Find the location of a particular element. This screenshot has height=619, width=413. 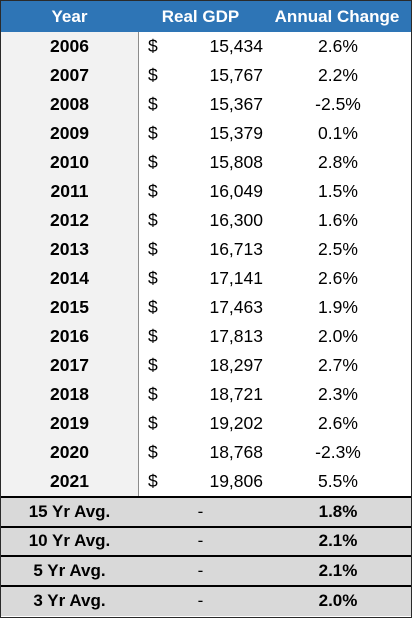

gdp-value-cell: 18,721 is located at coordinates (236, 394).